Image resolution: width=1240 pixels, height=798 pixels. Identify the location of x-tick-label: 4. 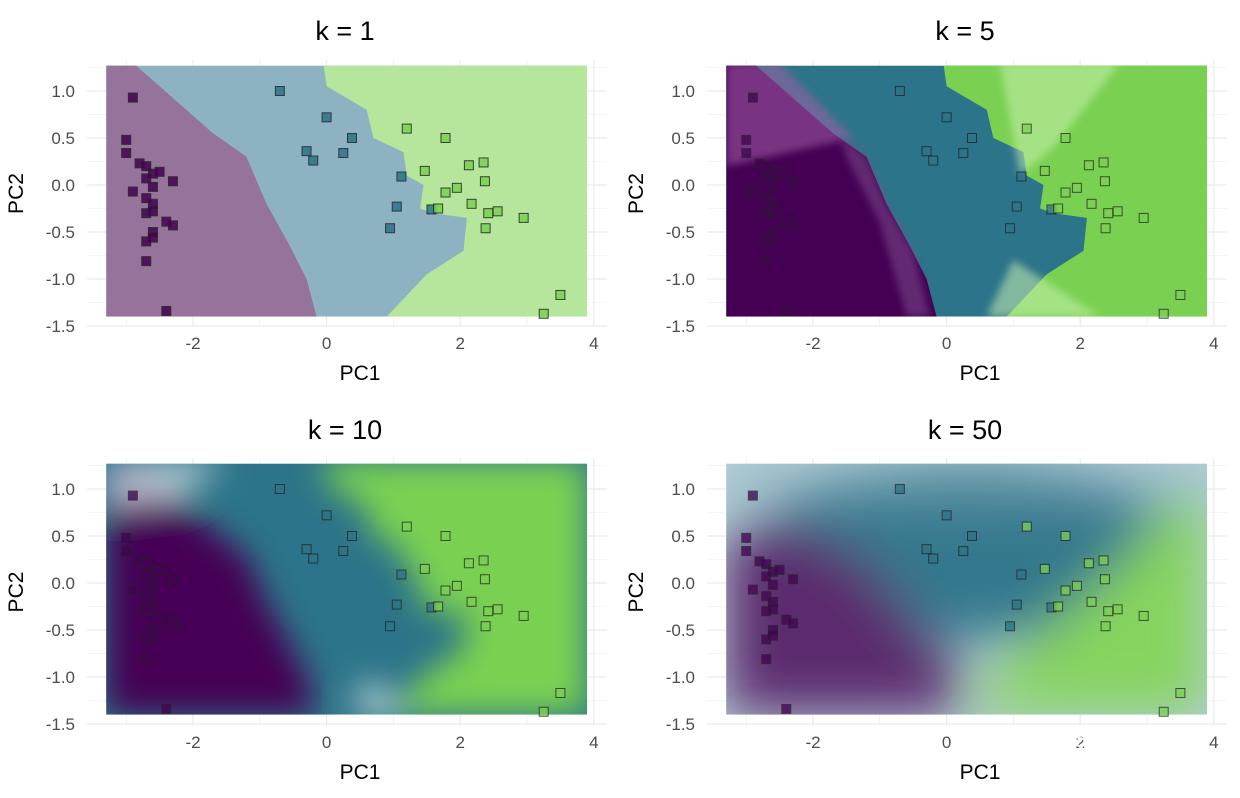
(593, 343).